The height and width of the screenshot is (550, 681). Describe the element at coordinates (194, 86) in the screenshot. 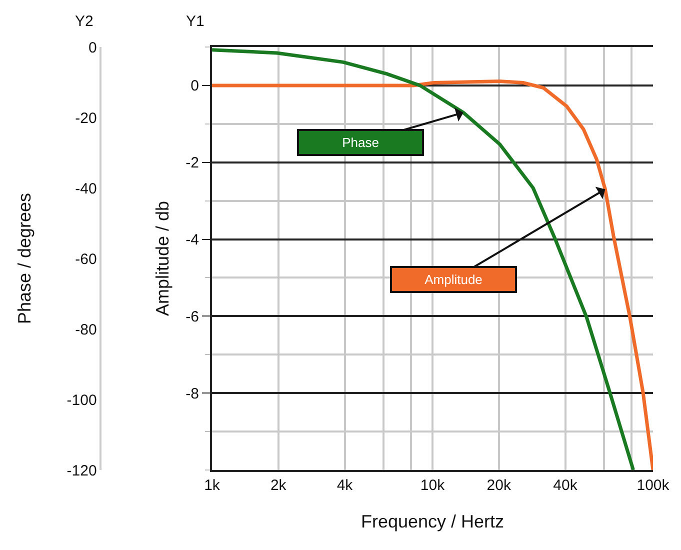

I see `y-tick-label: 0` at that location.